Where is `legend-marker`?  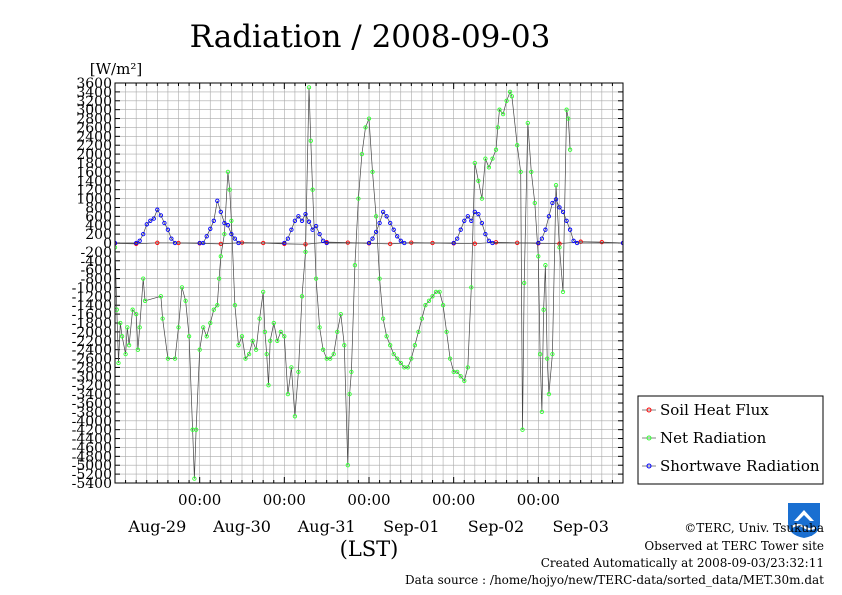 legend-marker is located at coordinates (649, 410).